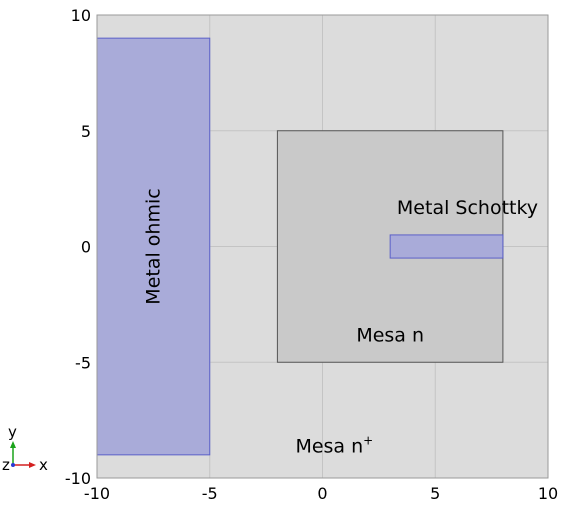 The image size is (563, 520). Describe the element at coordinates (548, 493) in the screenshot. I see `x-tick-label: 10` at that location.